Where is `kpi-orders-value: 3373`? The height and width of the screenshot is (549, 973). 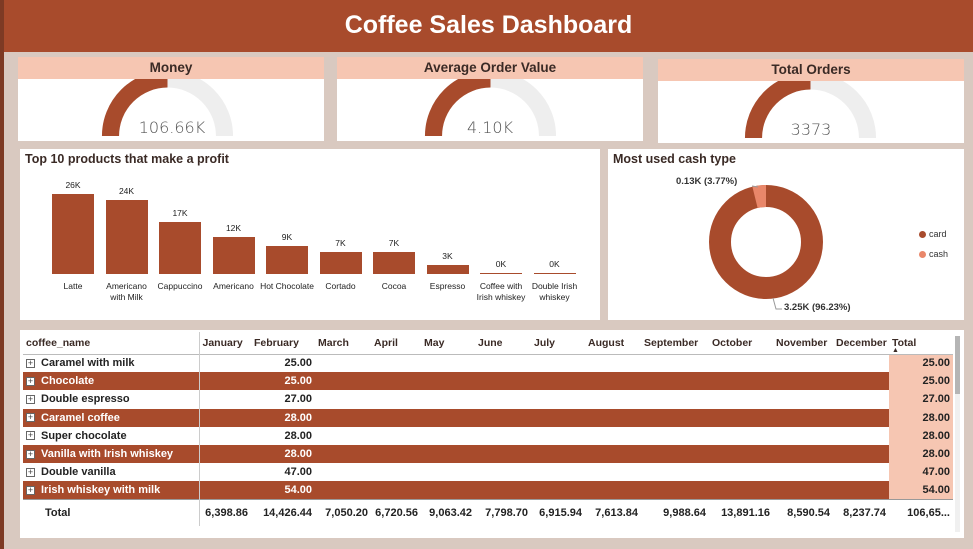
kpi-orders-value: 3373 is located at coordinates (811, 129).